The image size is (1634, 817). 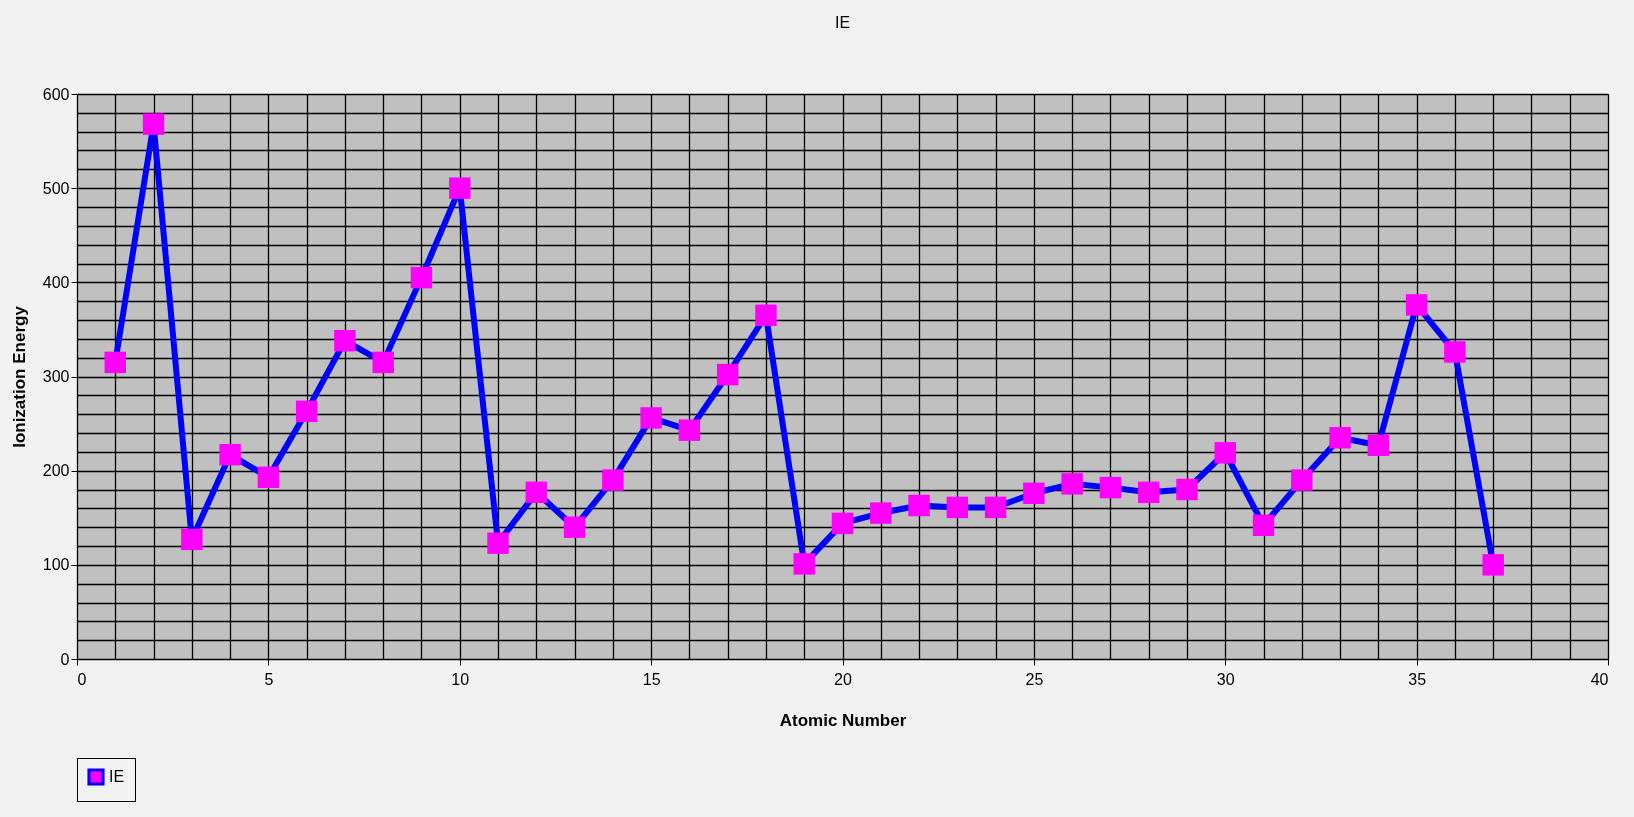 What do you see at coordinates (56, 471) in the screenshot?
I see `y-tick-label: 200` at bounding box center [56, 471].